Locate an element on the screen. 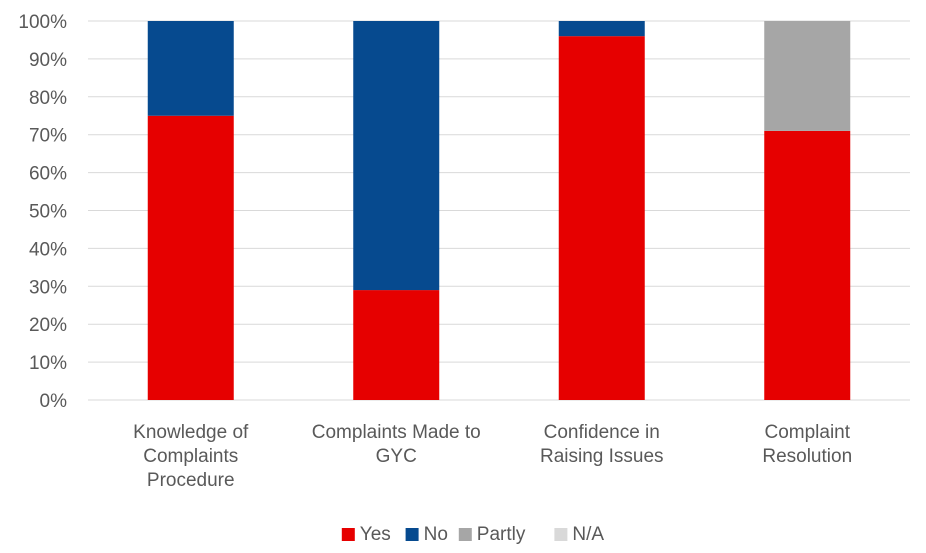 The height and width of the screenshot is (553, 926). x-category-label: Knowledge of Complaints Procedure is located at coordinates (191, 456).